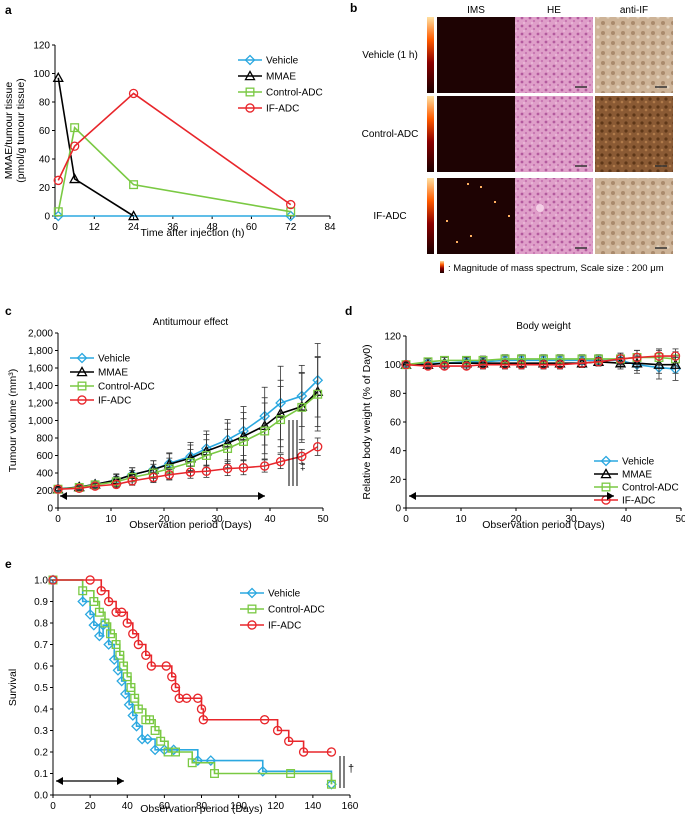 The width and height of the screenshot is (685, 826). What do you see at coordinates (554, 10) in the screenshot?
I see `column-header: HE` at bounding box center [554, 10].